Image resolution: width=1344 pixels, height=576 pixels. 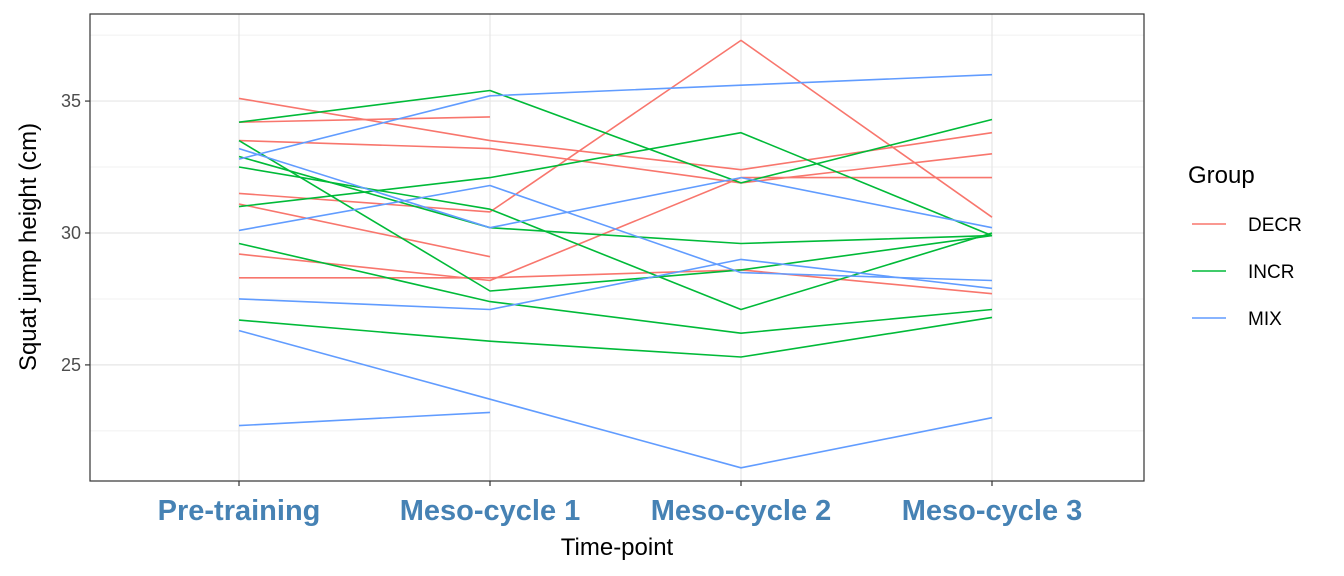 I want to click on legend-label-incr: INCR, so click(x=1271, y=272).